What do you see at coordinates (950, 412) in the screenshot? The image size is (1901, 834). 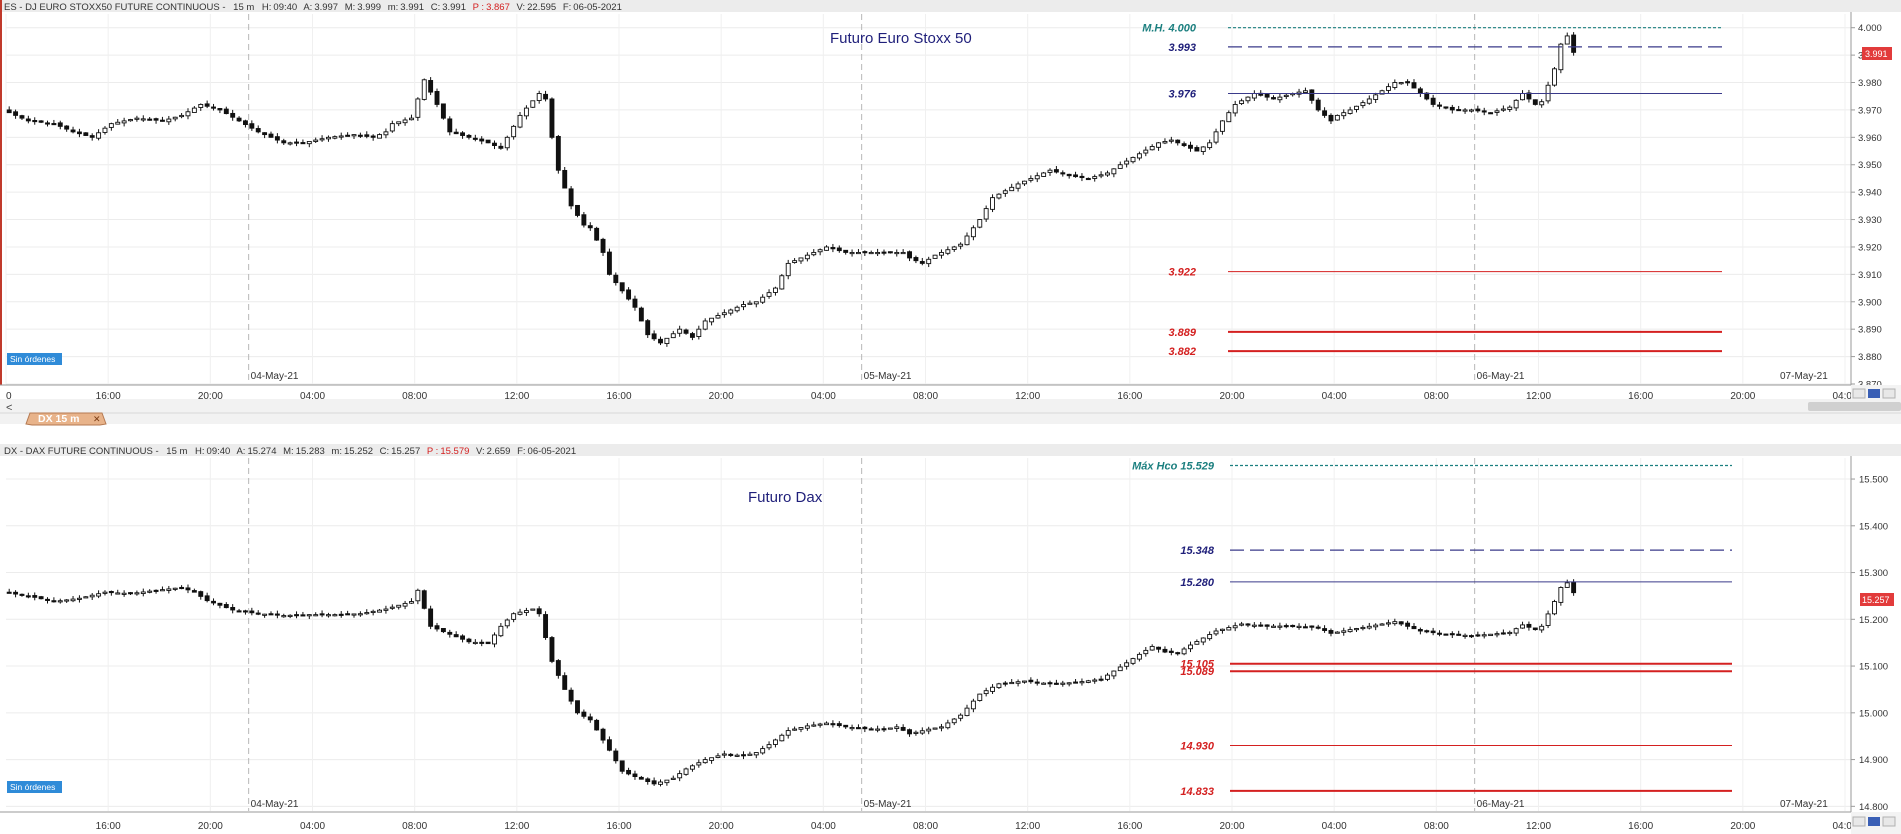 I see `scroll-strip: < DX 15 m ✕` at bounding box center [950, 412].